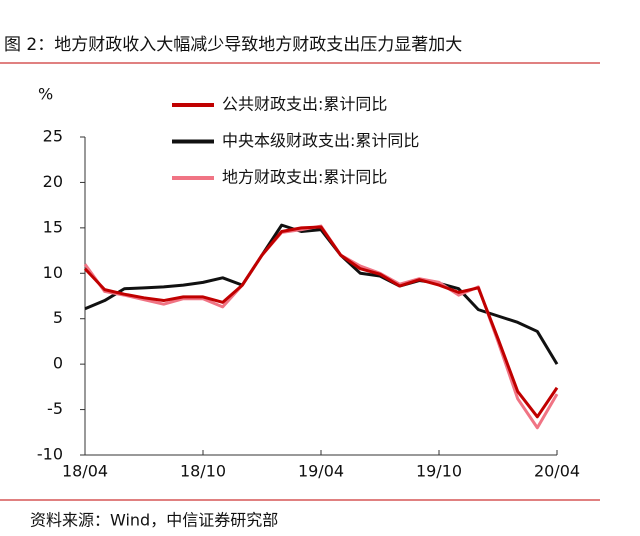  What do you see at coordinates (53, 136) in the screenshot?
I see `y-tick-label: 25` at bounding box center [53, 136].